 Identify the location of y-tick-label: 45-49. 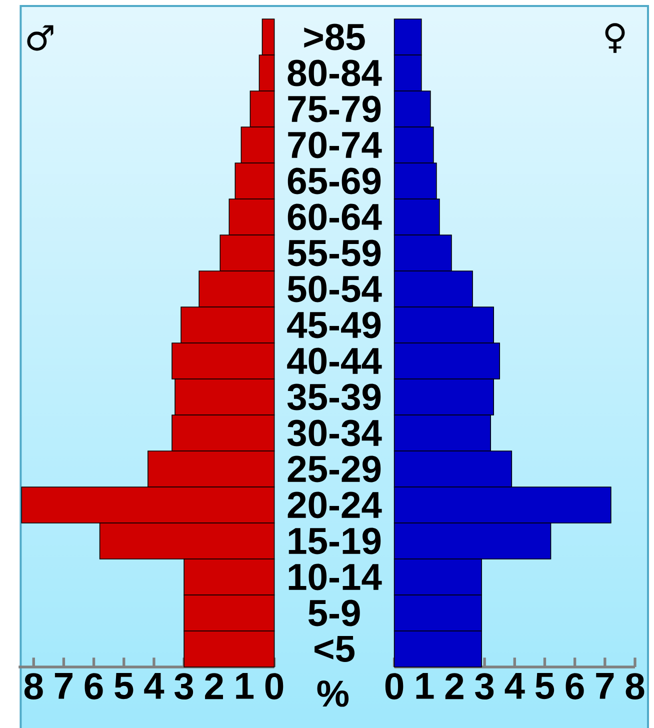
(334, 325).